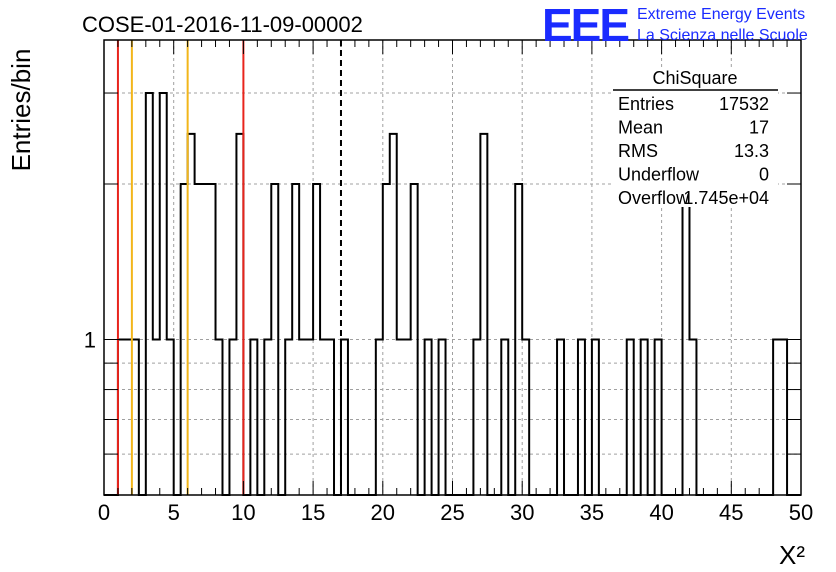  I want to click on stats-label: RMS, so click(638, 151).